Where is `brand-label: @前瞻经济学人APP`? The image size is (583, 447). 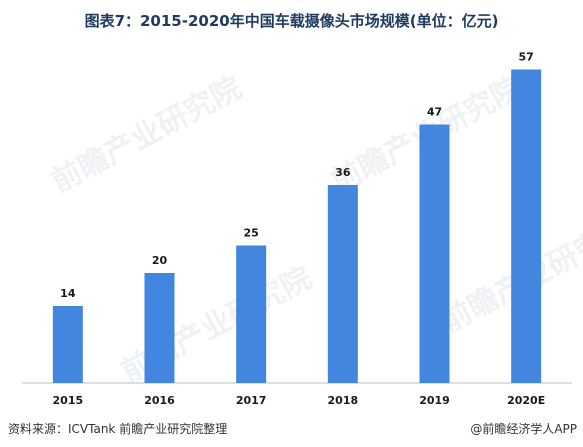
brand-label: @前瞻经济学人APP is located at coordinates (523, 429).